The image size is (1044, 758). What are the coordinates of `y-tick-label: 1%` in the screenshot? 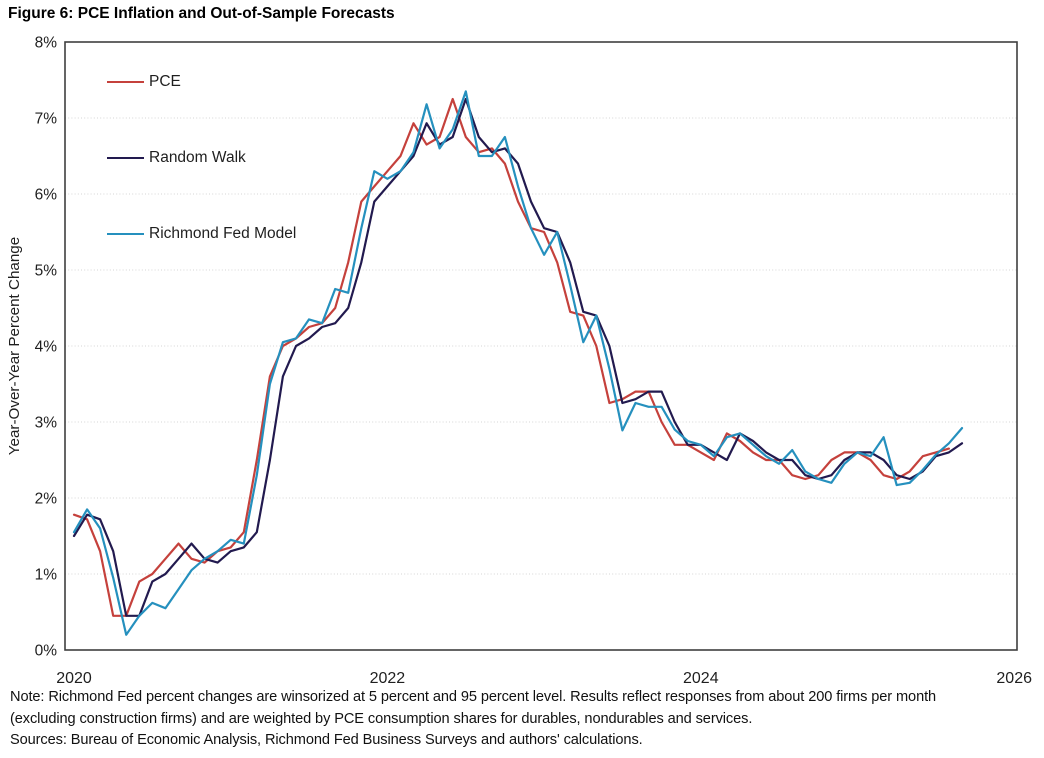 It's located at (46, 575).